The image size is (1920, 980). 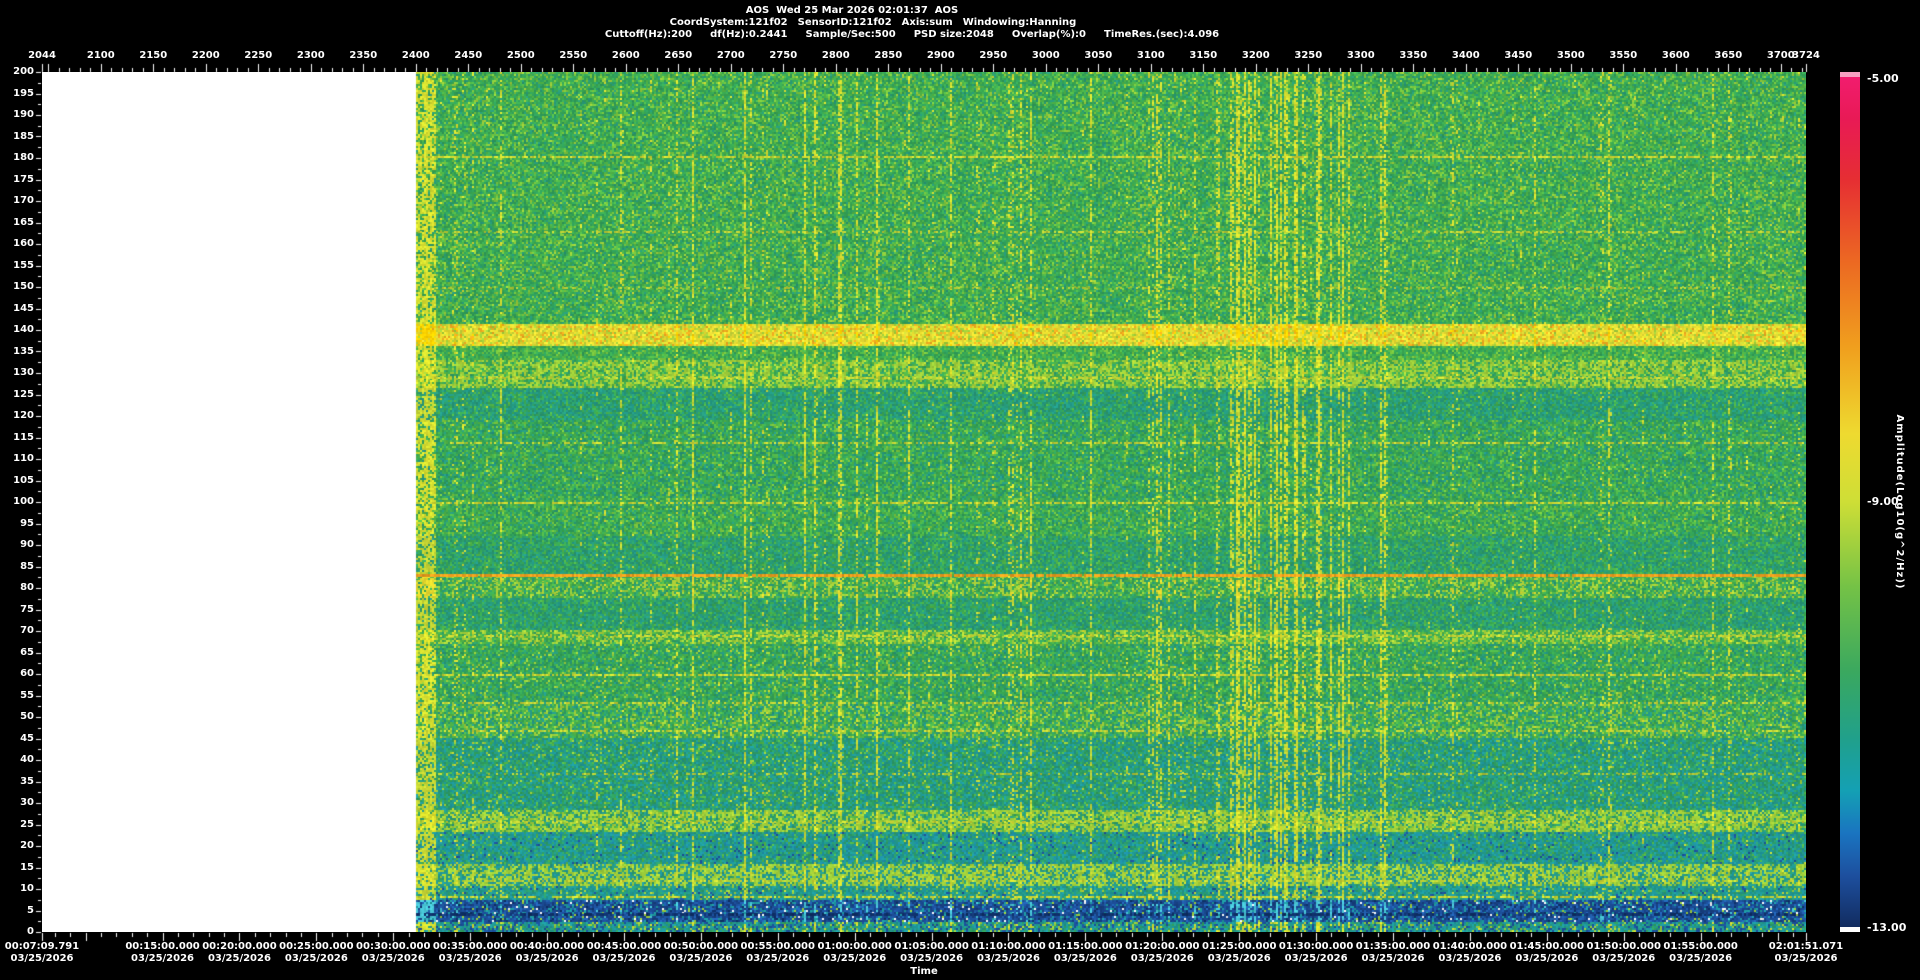 I want to click on top-axis-label: 2200, so click(x=205, y=55).